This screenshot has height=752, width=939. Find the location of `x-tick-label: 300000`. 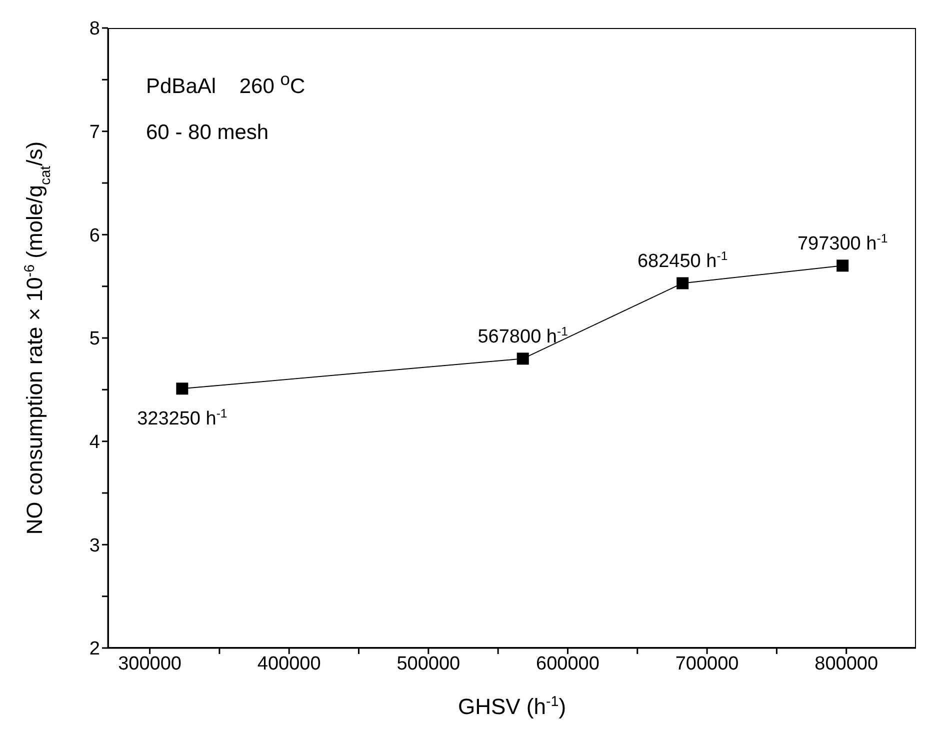

x-tick-label: 300000 is located at coordinates (150, 663).